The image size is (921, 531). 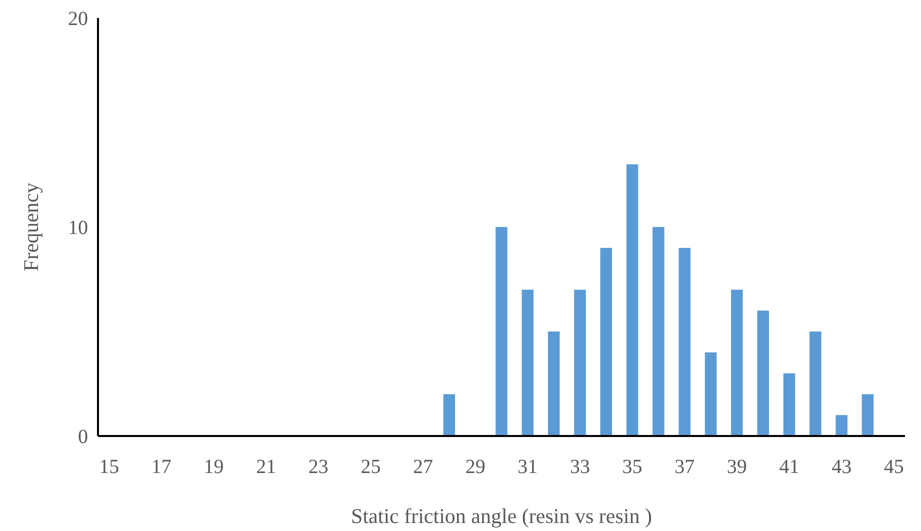 What do you see at coordinates (78, 19) in the screenshot?
I see `y-tick-label: 20` at bounding box center [78, 19].